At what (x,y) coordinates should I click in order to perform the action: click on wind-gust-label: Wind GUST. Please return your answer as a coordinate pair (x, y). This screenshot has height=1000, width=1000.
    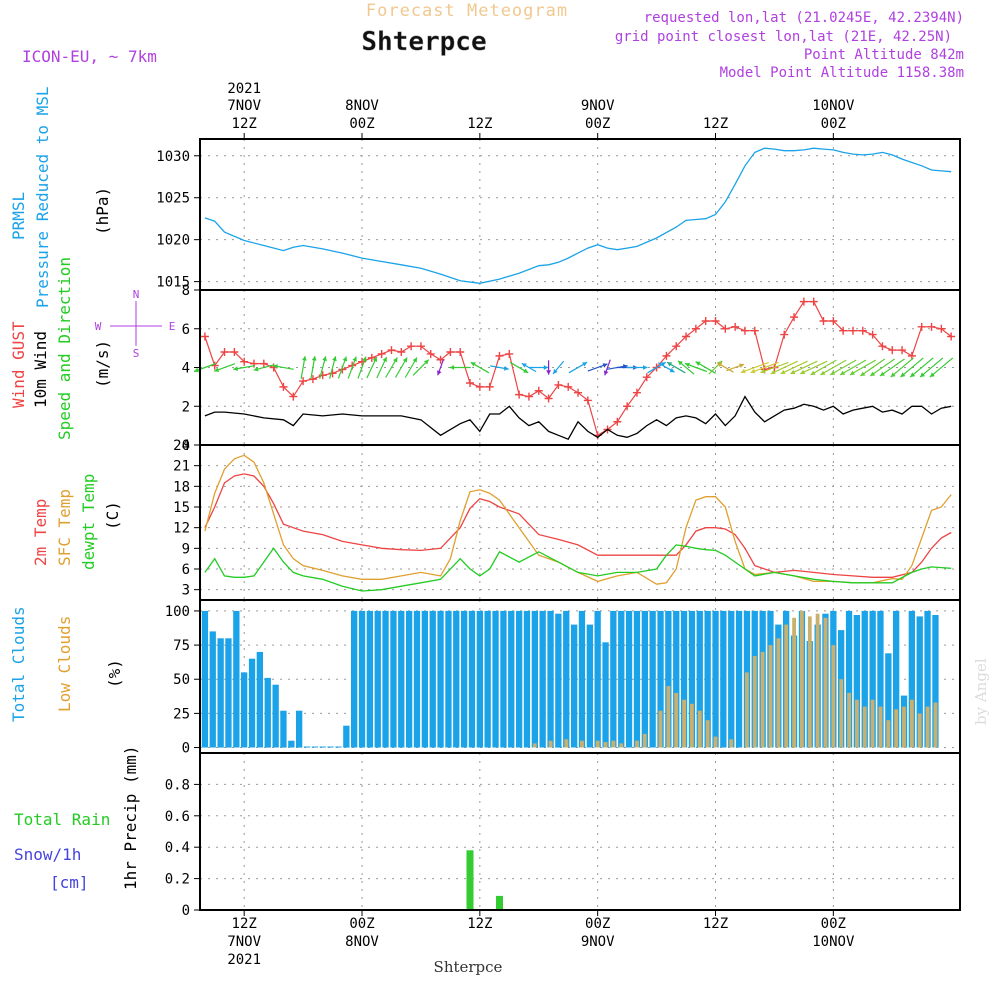
    Looking at the image, I should click on (18, 364).